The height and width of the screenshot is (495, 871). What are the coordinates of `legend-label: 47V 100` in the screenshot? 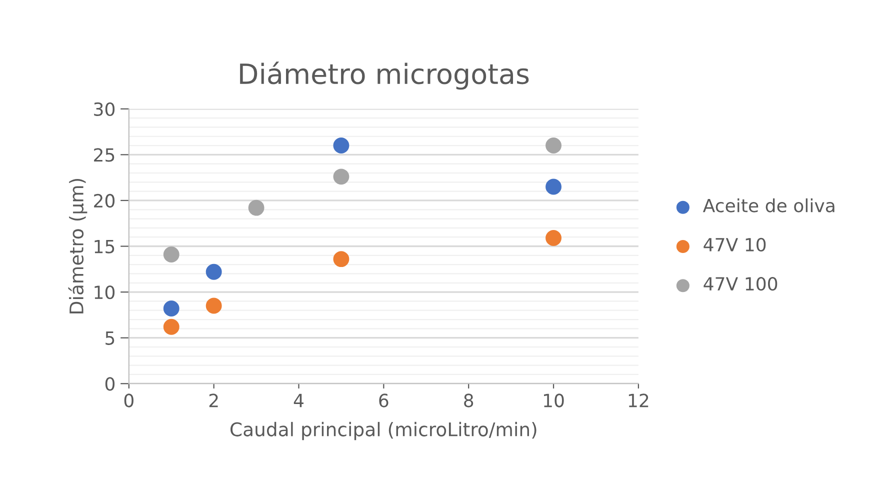 It's located at (741, 283).